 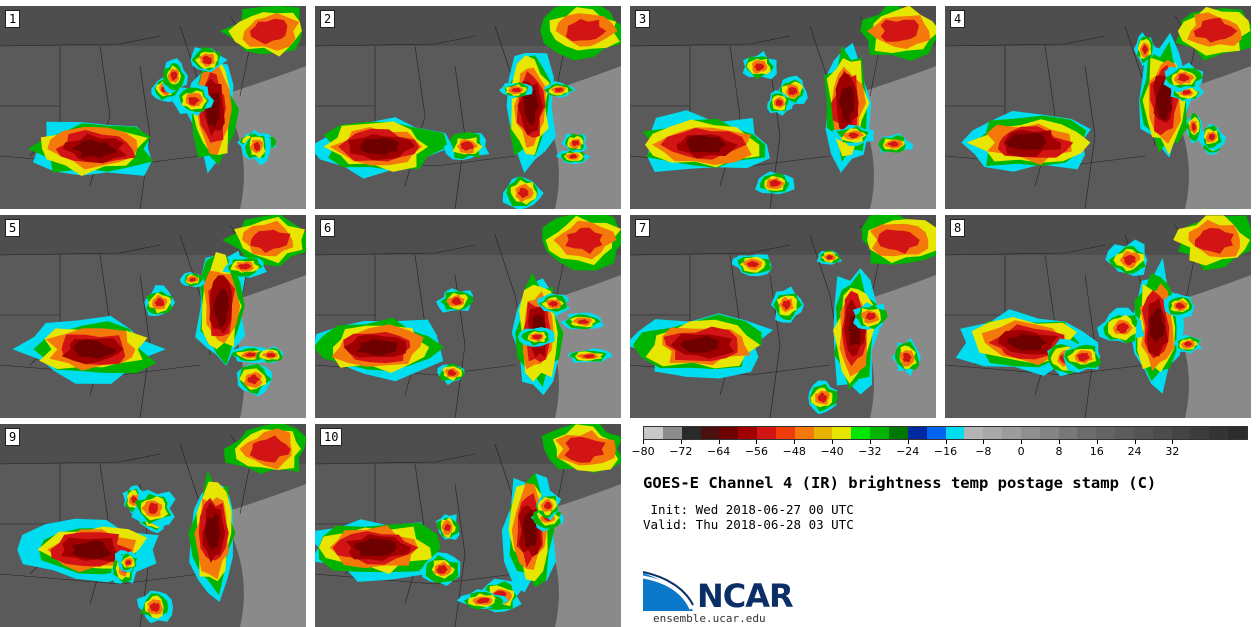 What do you see at coordinates (939, 444) in the screenshot?
I see `colorbar: −80 −72 −64 −56 −48 −40 −32 −24 −16 −8 0 8 16 24 32` at bounding box center [939, 444].